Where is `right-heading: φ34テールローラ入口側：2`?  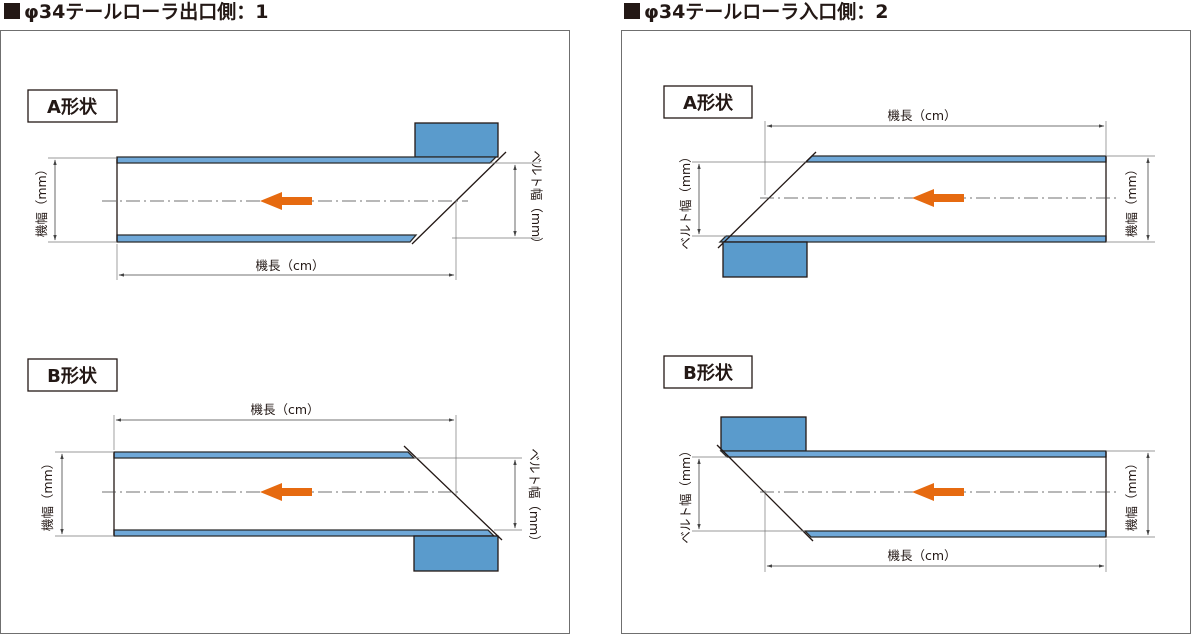
right-heading: φ34テールローラ入口側：2 is located at coordinates (756, 14).